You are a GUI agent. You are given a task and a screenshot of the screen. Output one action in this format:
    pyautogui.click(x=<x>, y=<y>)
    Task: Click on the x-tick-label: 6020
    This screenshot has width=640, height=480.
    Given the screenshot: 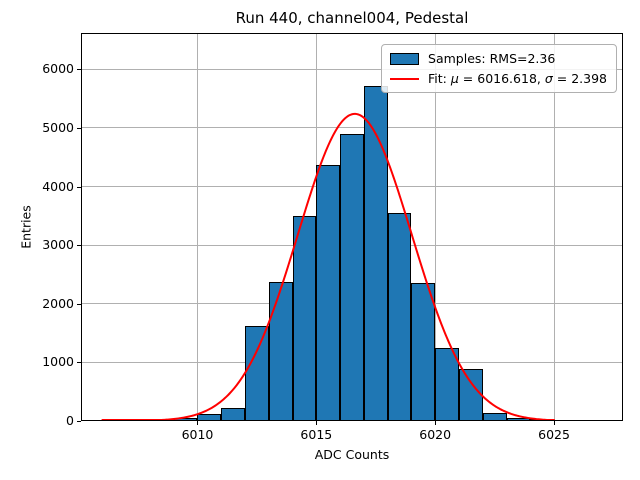 What is the action you would take?
    pyautogui.click(x=435, y=434)
    